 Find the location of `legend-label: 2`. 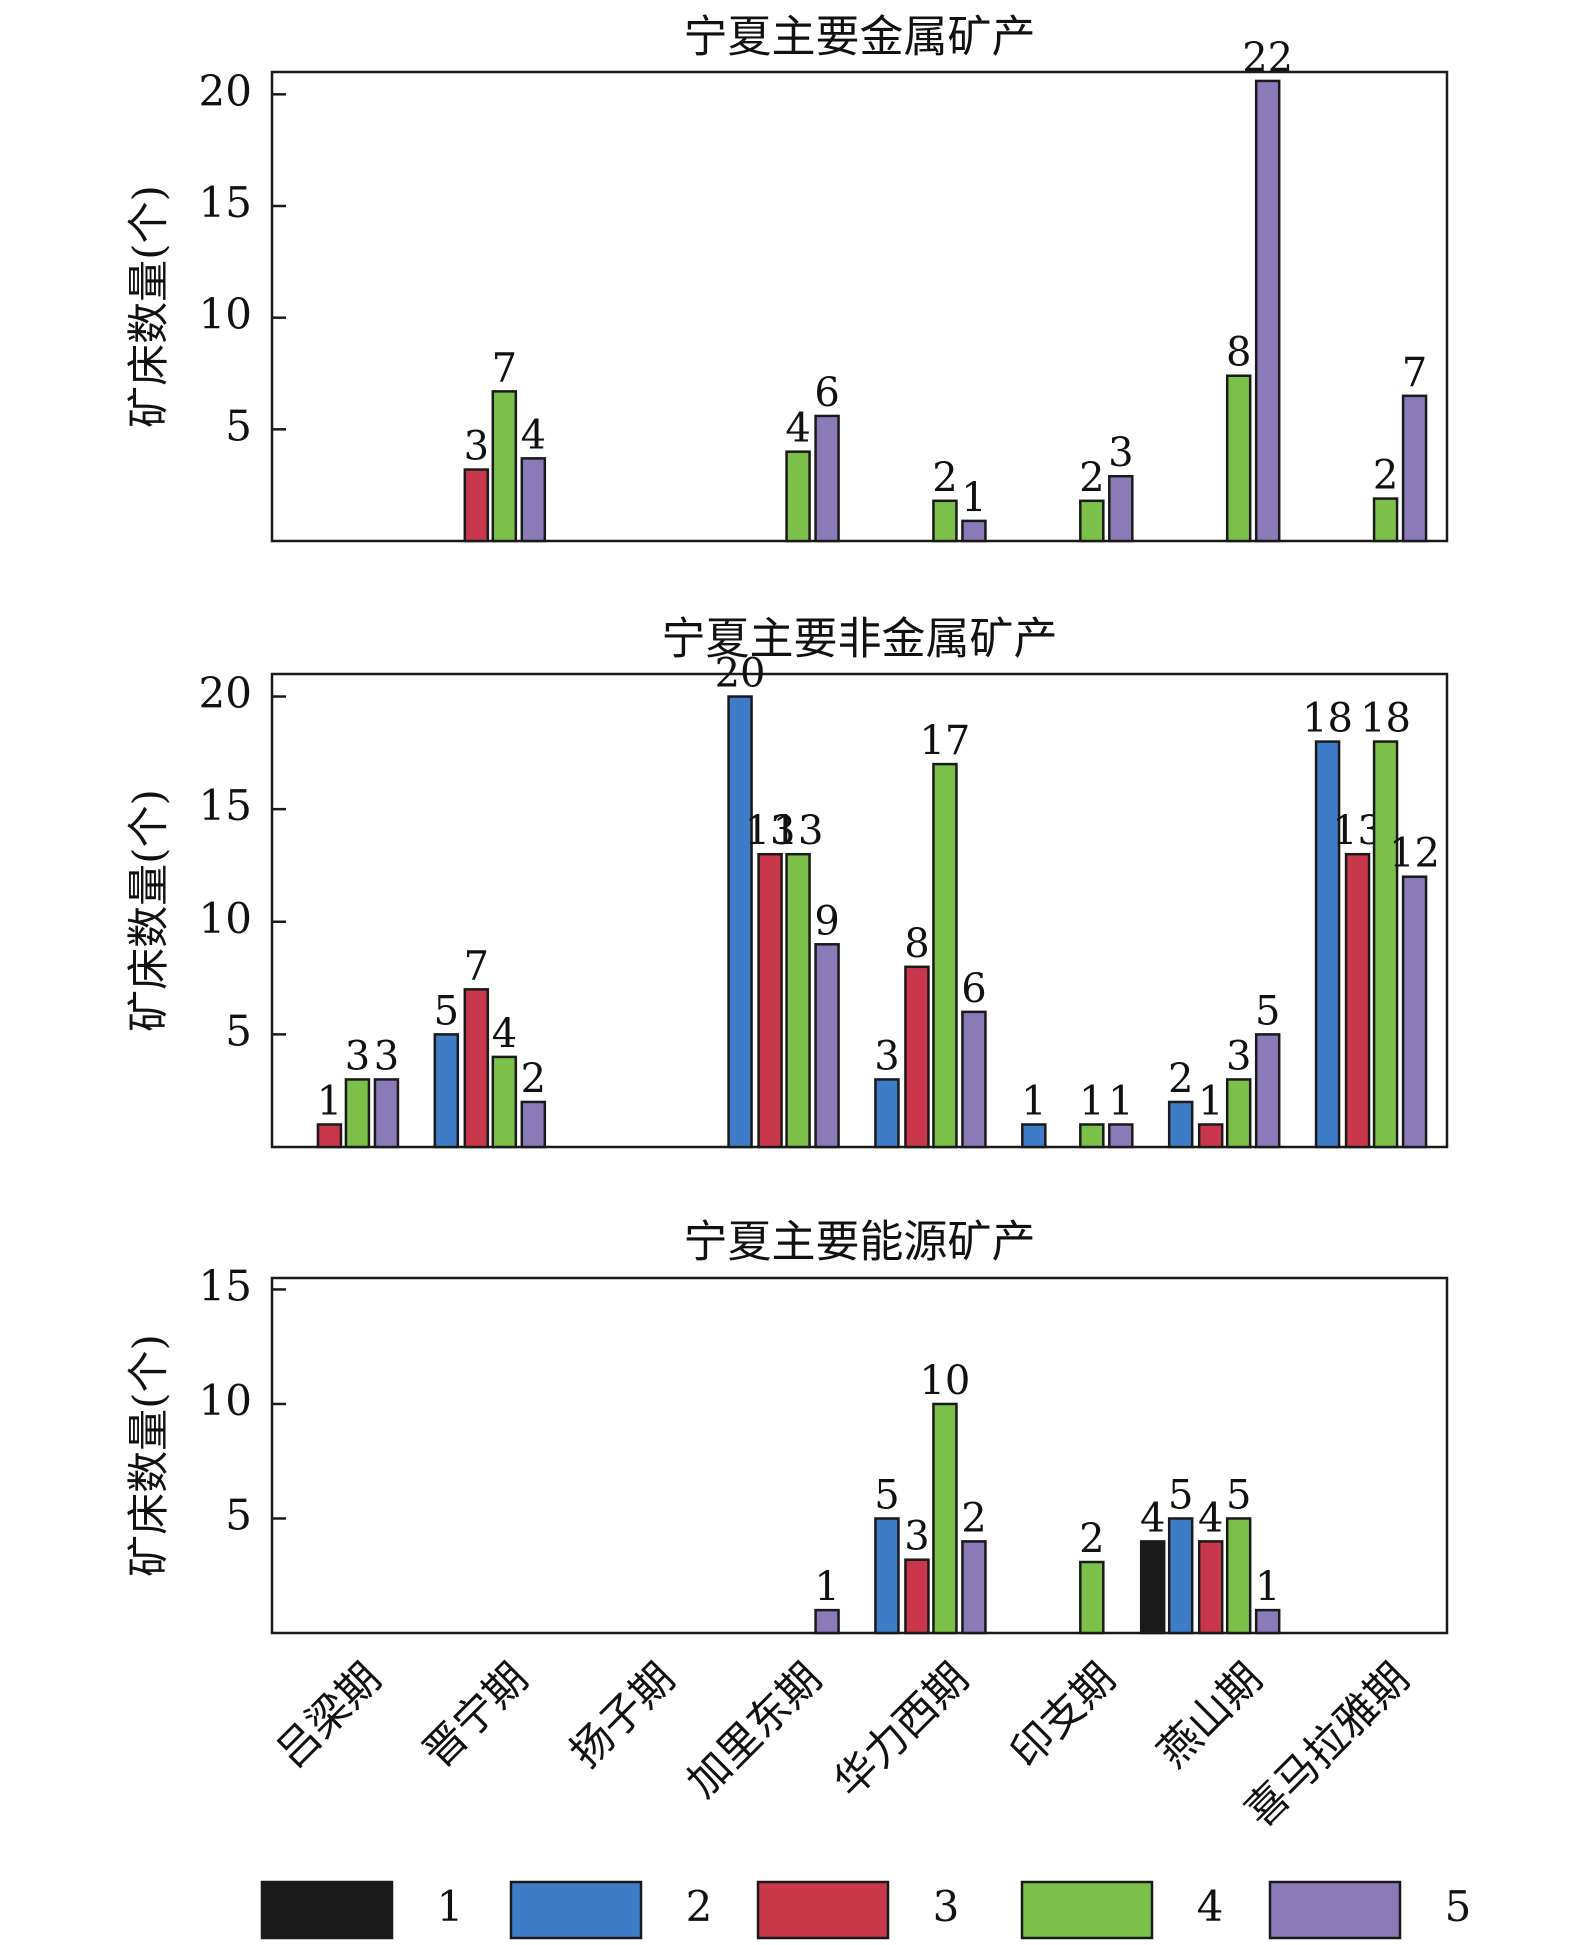

legend-label: 2 is located at coordinates (699, 1906).